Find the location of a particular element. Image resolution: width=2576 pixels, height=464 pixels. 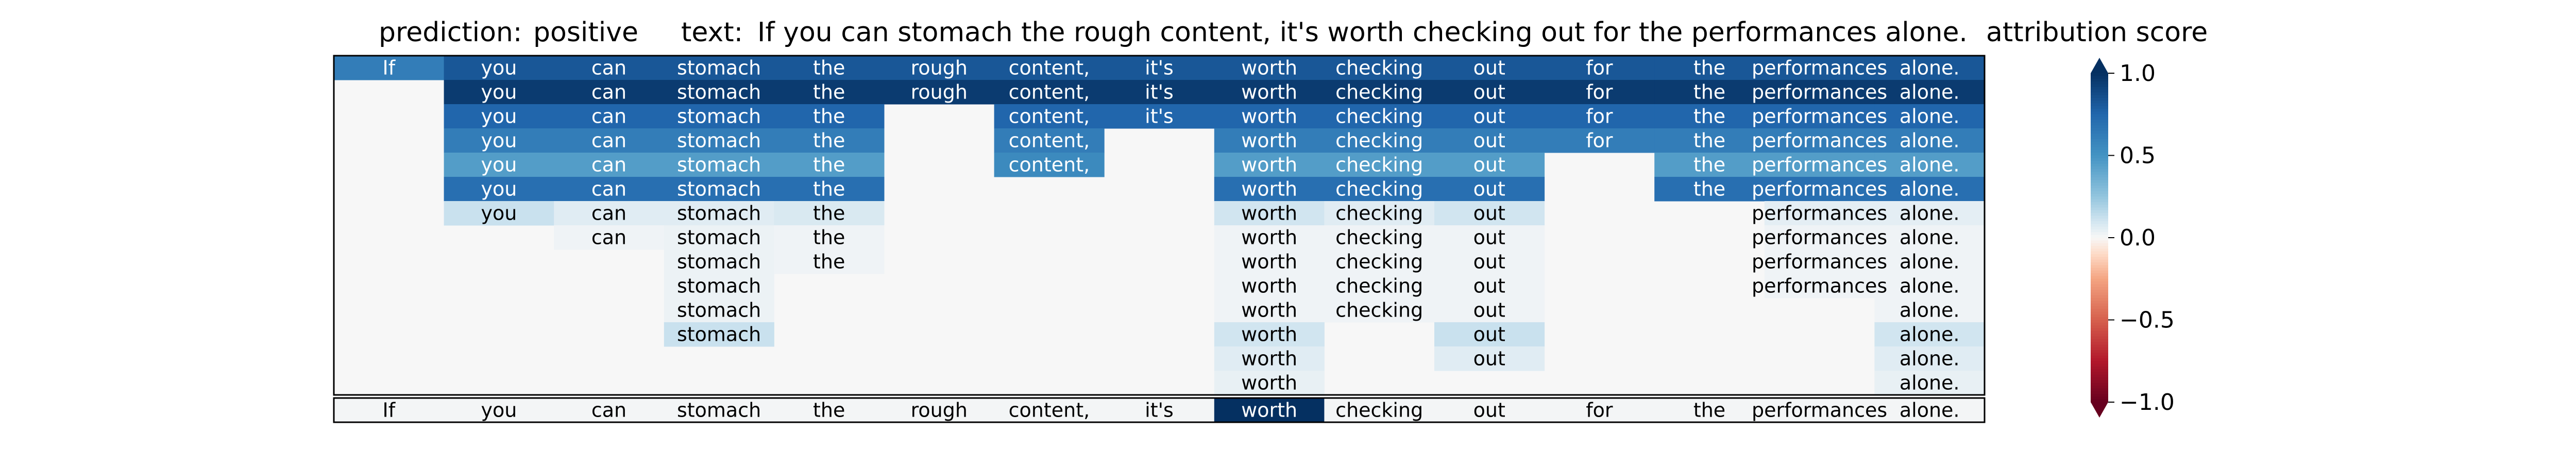

matrix-row-0-token-label: checking is located at coordinates (1379, 68).